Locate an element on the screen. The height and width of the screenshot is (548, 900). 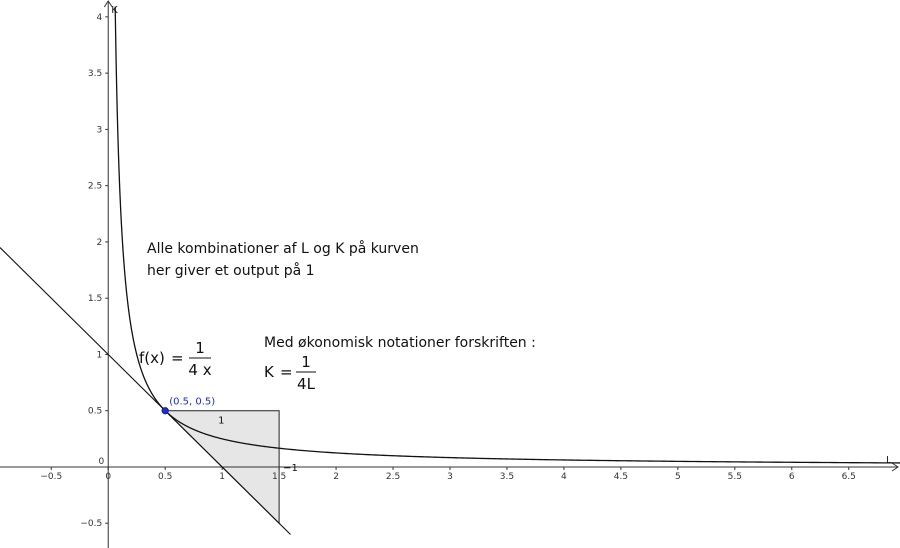
x-axis-arrow is located at coordinates (895, 467).